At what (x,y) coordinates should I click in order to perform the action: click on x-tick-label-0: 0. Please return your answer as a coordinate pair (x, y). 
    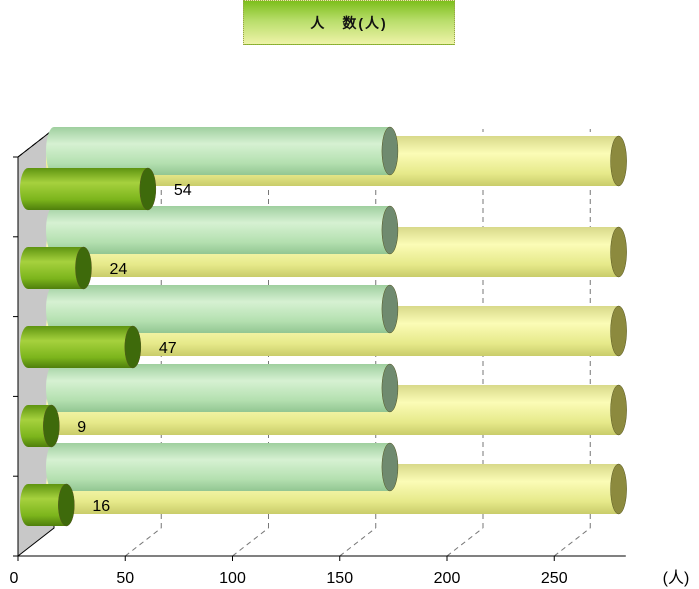
    Looking at the image, I should click on (14, 578).